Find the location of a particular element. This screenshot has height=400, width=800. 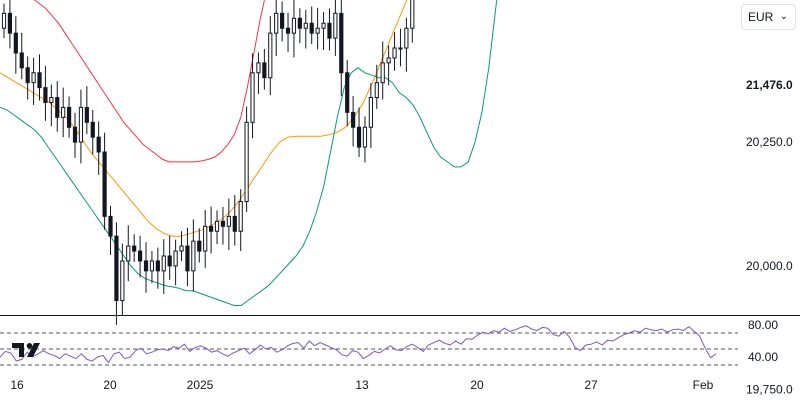

currency-select: EUR ⌄ is located at coordinates (768, 17).